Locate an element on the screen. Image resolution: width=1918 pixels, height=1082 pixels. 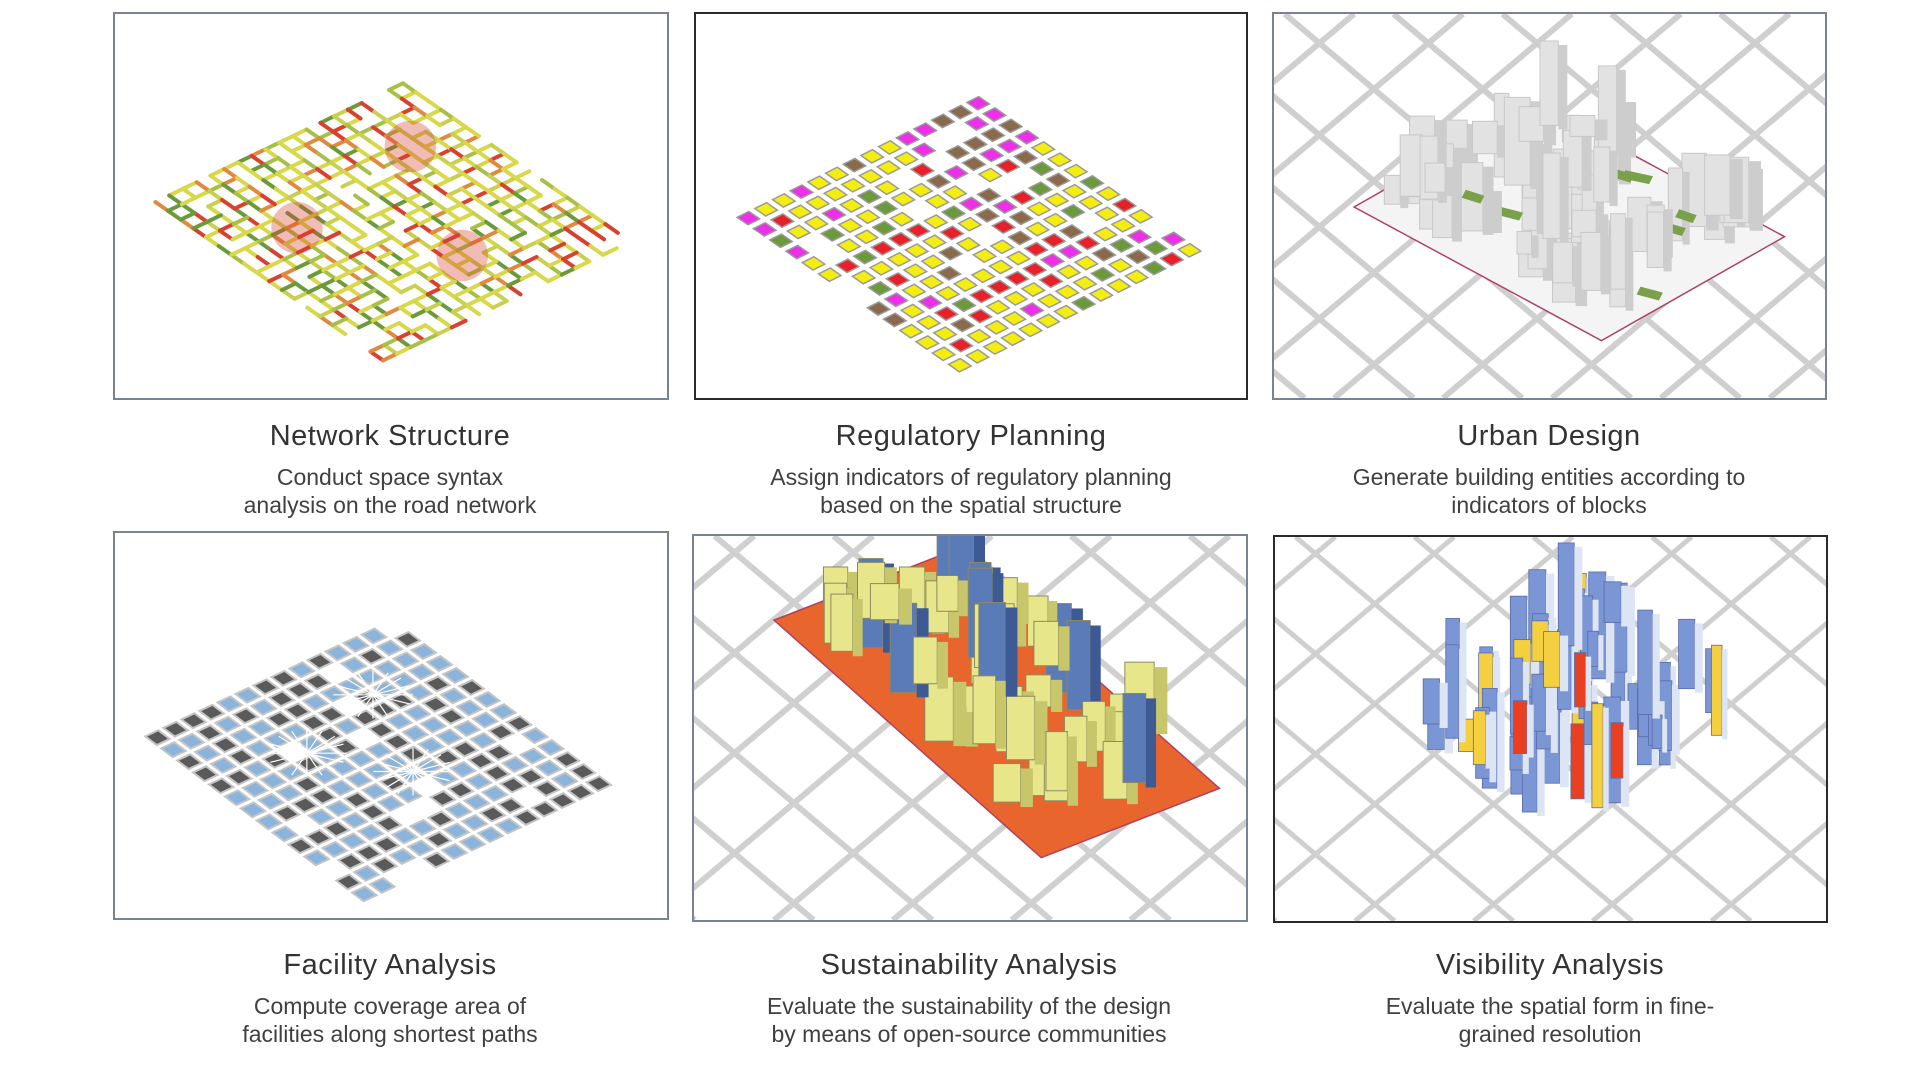
shortest-path is located at coordinates (299, 764).